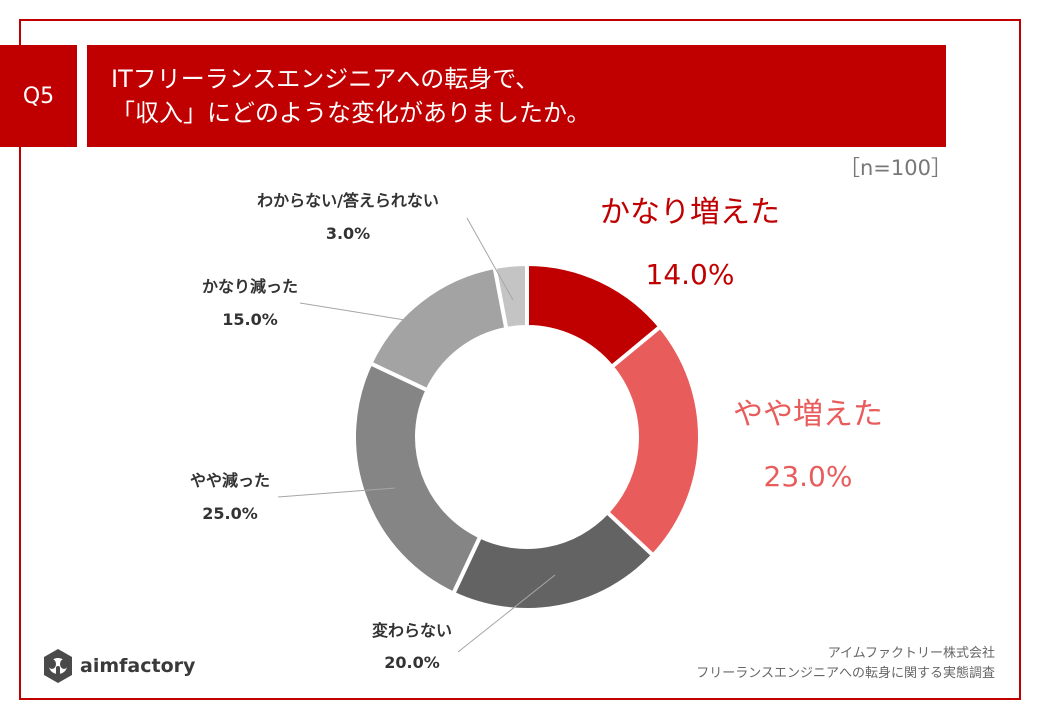 The height and width of the screenshot is (720, 1040). What do you see at coordinates (808, 476) in the screenshot?
I see `value-label-2: 23.0%` at bounding box center [808, 476].